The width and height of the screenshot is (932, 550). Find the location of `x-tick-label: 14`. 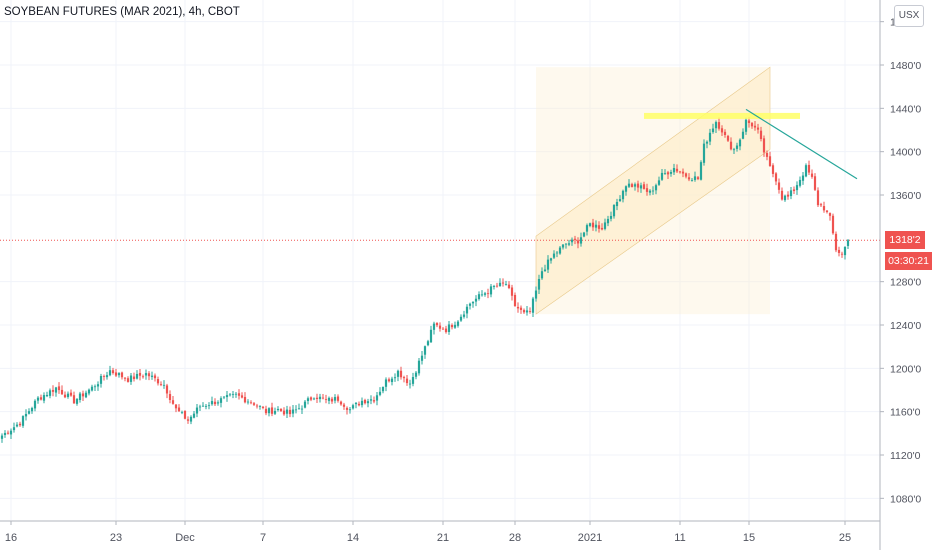

x-tick-label: 14 is located at coordinates (353, 538).